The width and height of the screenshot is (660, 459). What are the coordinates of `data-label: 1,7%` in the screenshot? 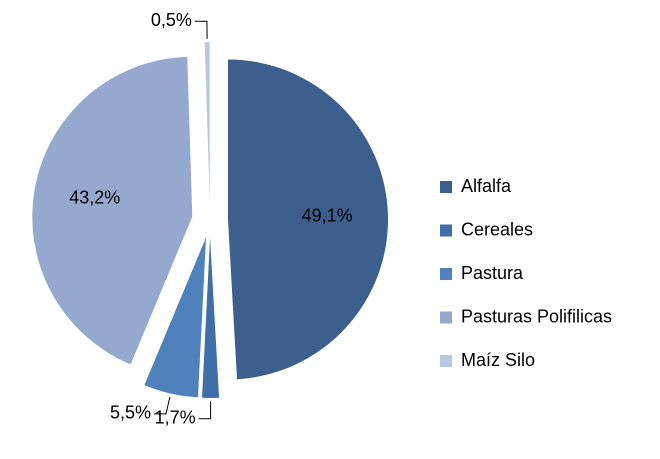 It's located at (175, 418).